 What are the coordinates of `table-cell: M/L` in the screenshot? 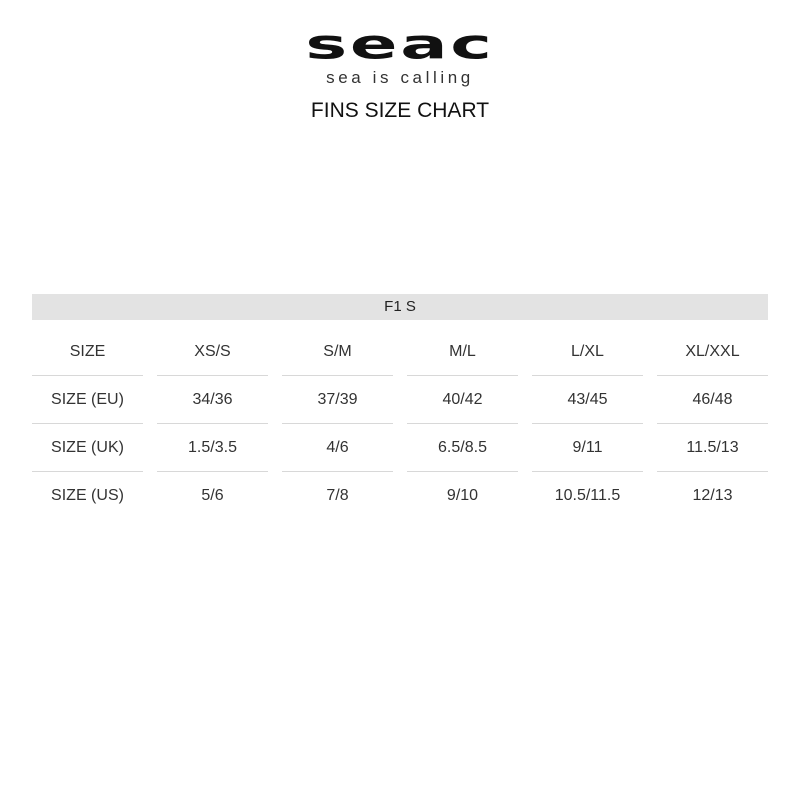 It's located at (462, 352).